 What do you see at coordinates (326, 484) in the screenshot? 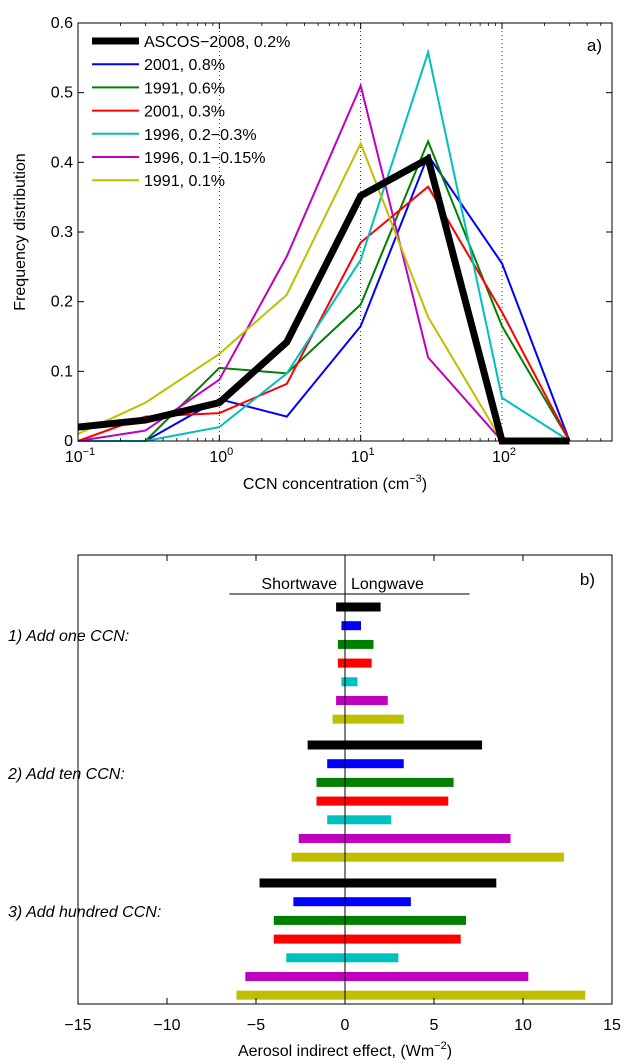
I see `panel-a-x-axis-label-text: CCN concentration (cm` at bounding box center [326, 484].